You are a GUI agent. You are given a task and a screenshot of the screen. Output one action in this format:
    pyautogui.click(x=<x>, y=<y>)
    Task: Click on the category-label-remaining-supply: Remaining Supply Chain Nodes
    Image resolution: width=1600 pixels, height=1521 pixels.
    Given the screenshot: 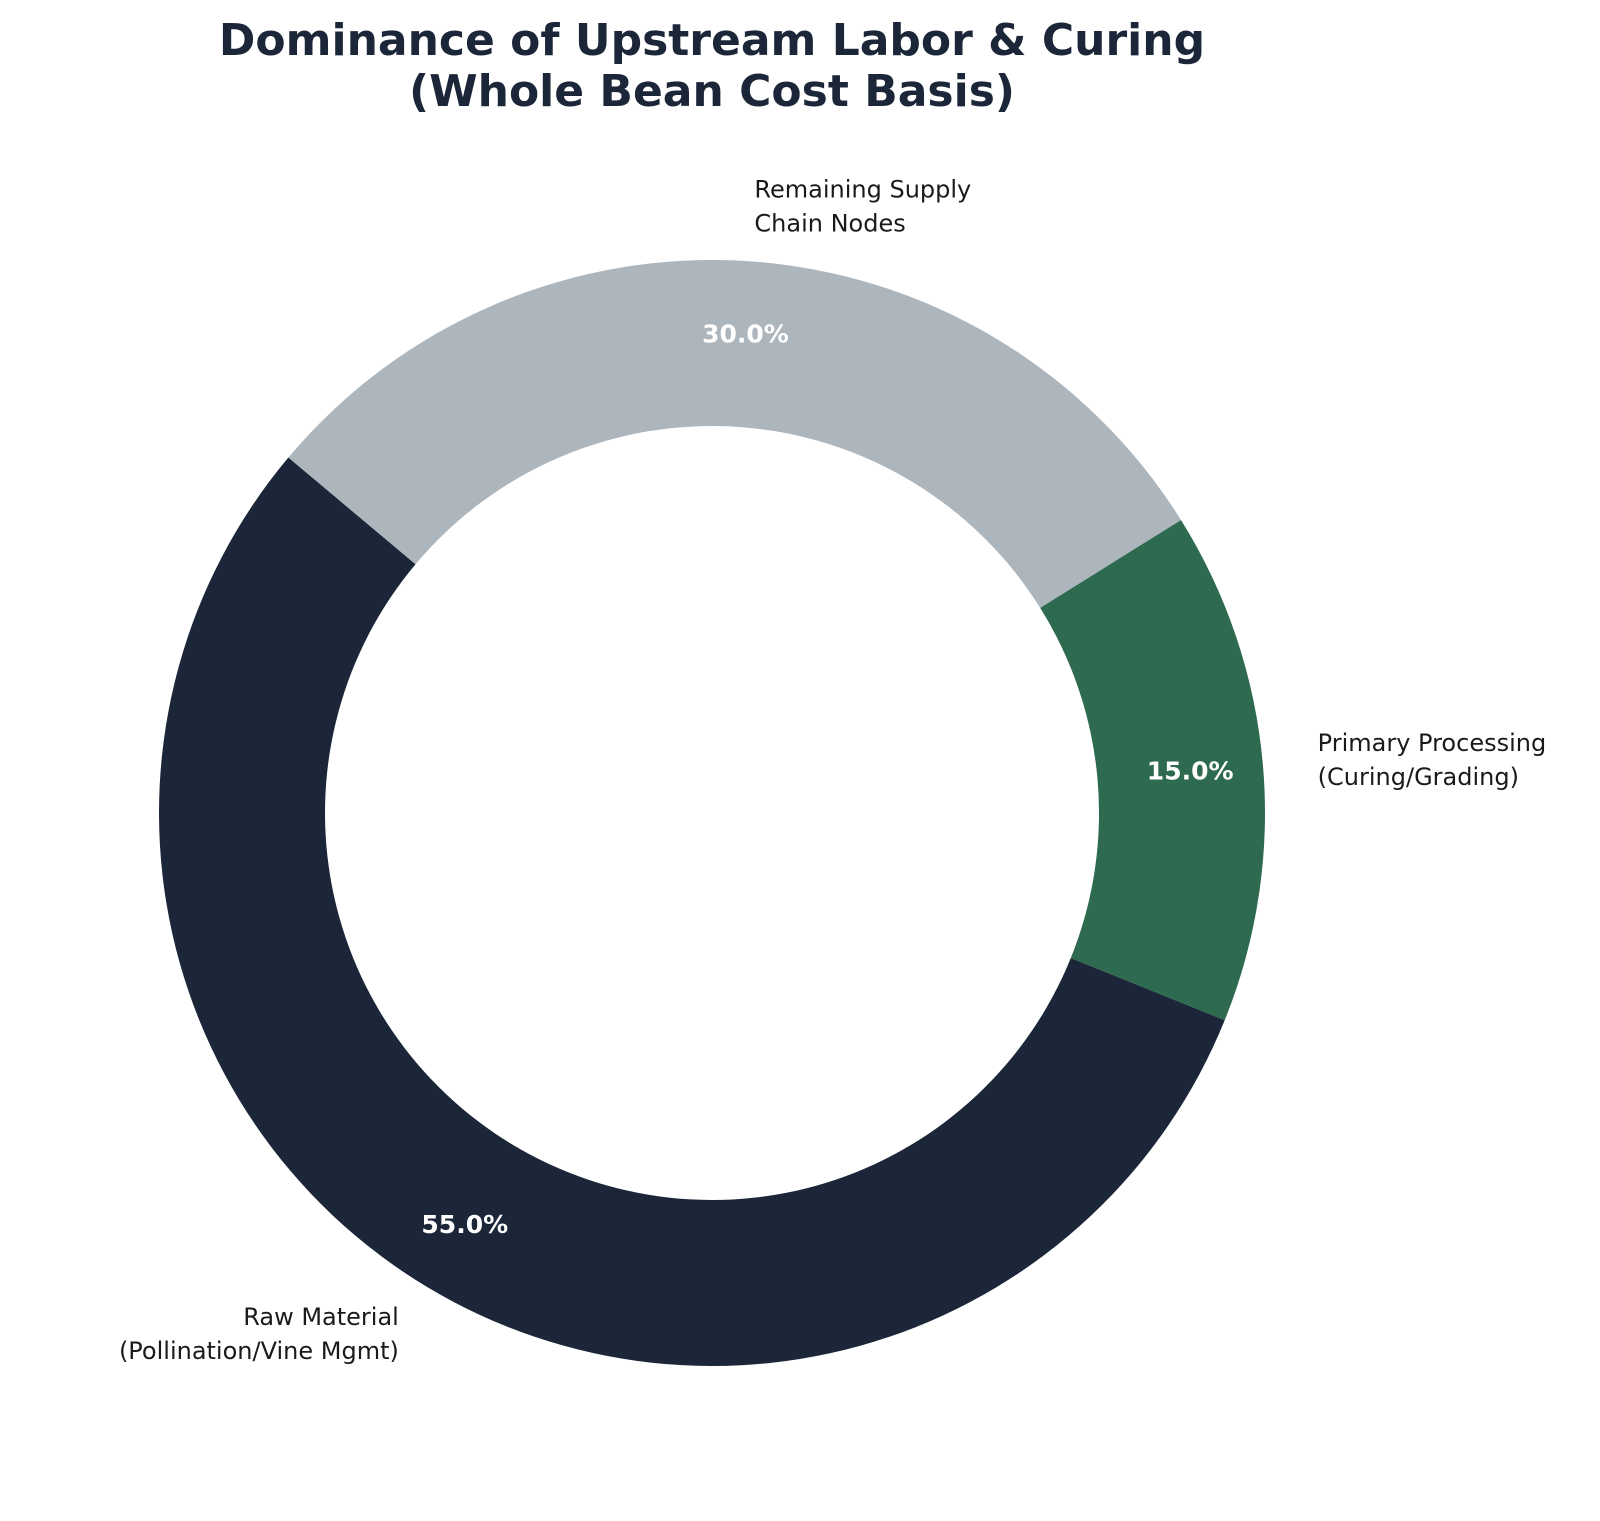 What is the action you would take?
    pyautogui.click(x=862, y=206)
    